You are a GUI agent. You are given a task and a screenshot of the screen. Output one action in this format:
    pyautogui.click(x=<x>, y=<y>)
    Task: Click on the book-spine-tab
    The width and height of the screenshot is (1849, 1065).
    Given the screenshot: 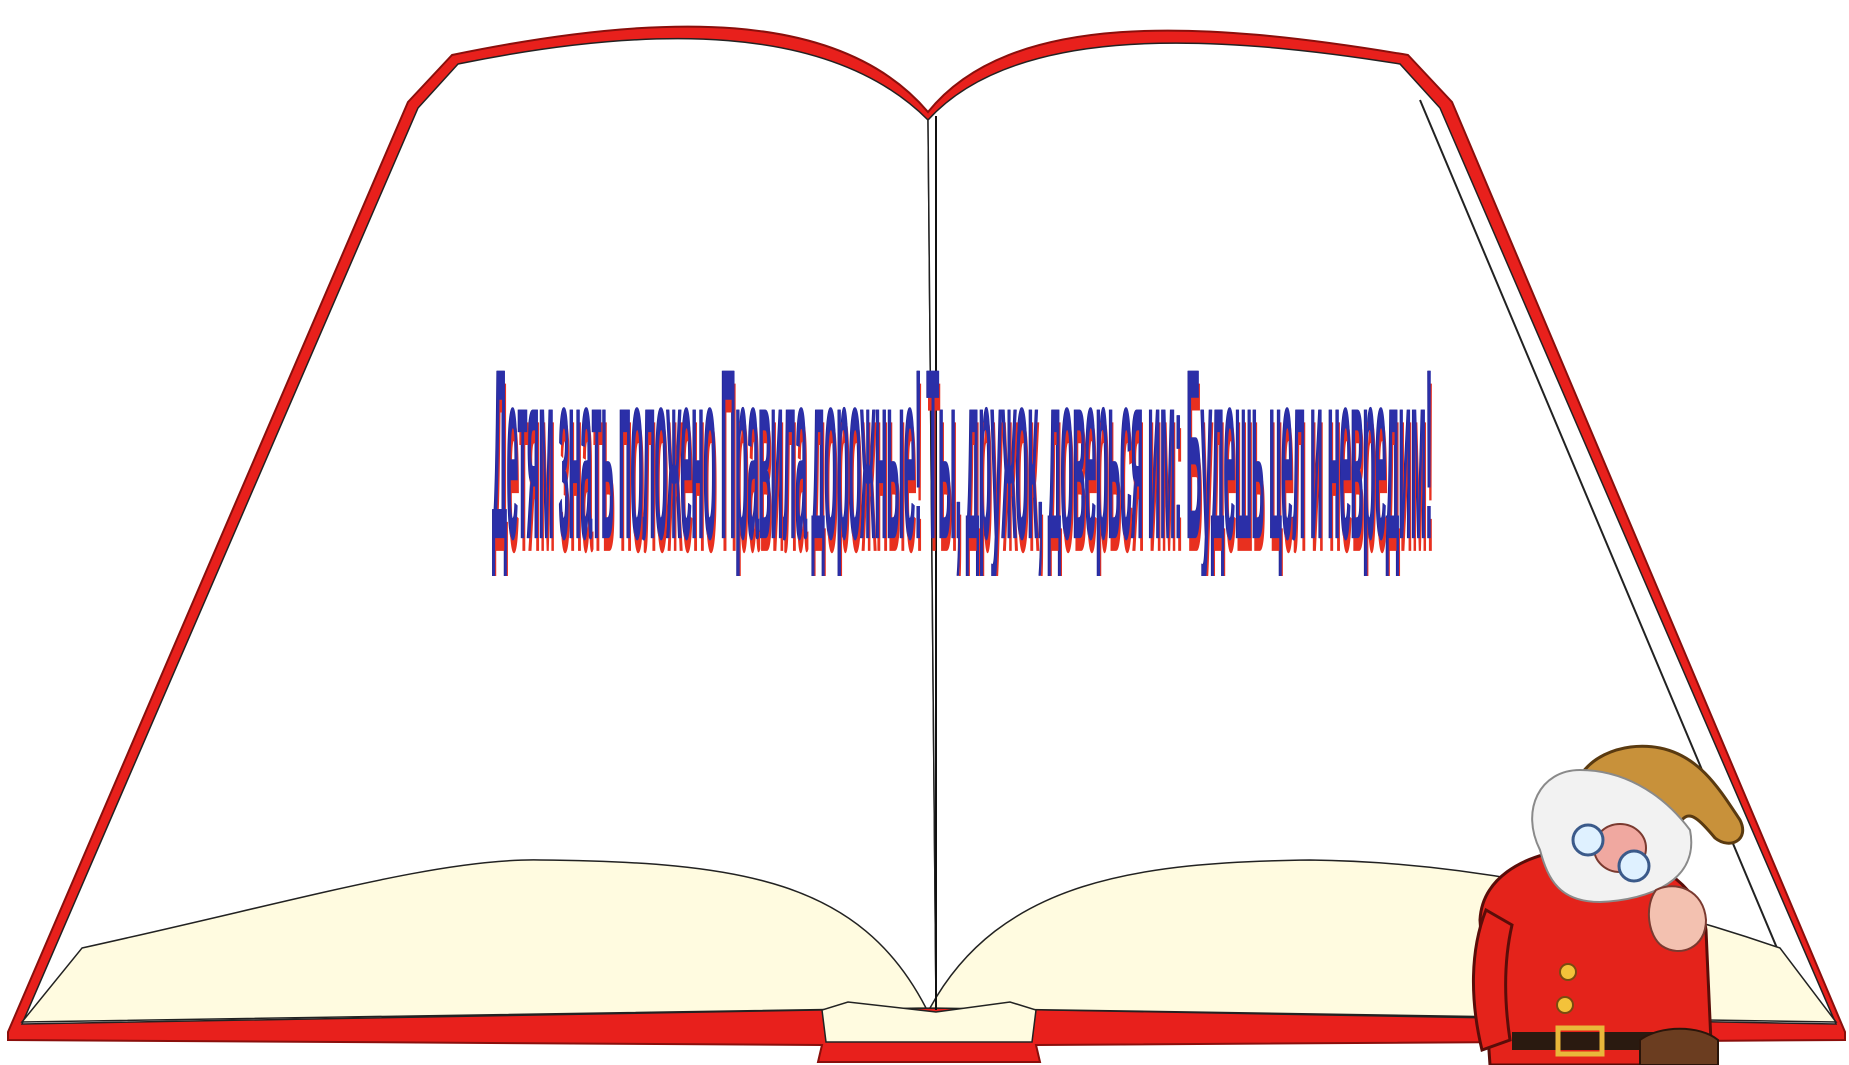 What is the action you would take?
    pyautogui.click(x=929, y=1022)
    